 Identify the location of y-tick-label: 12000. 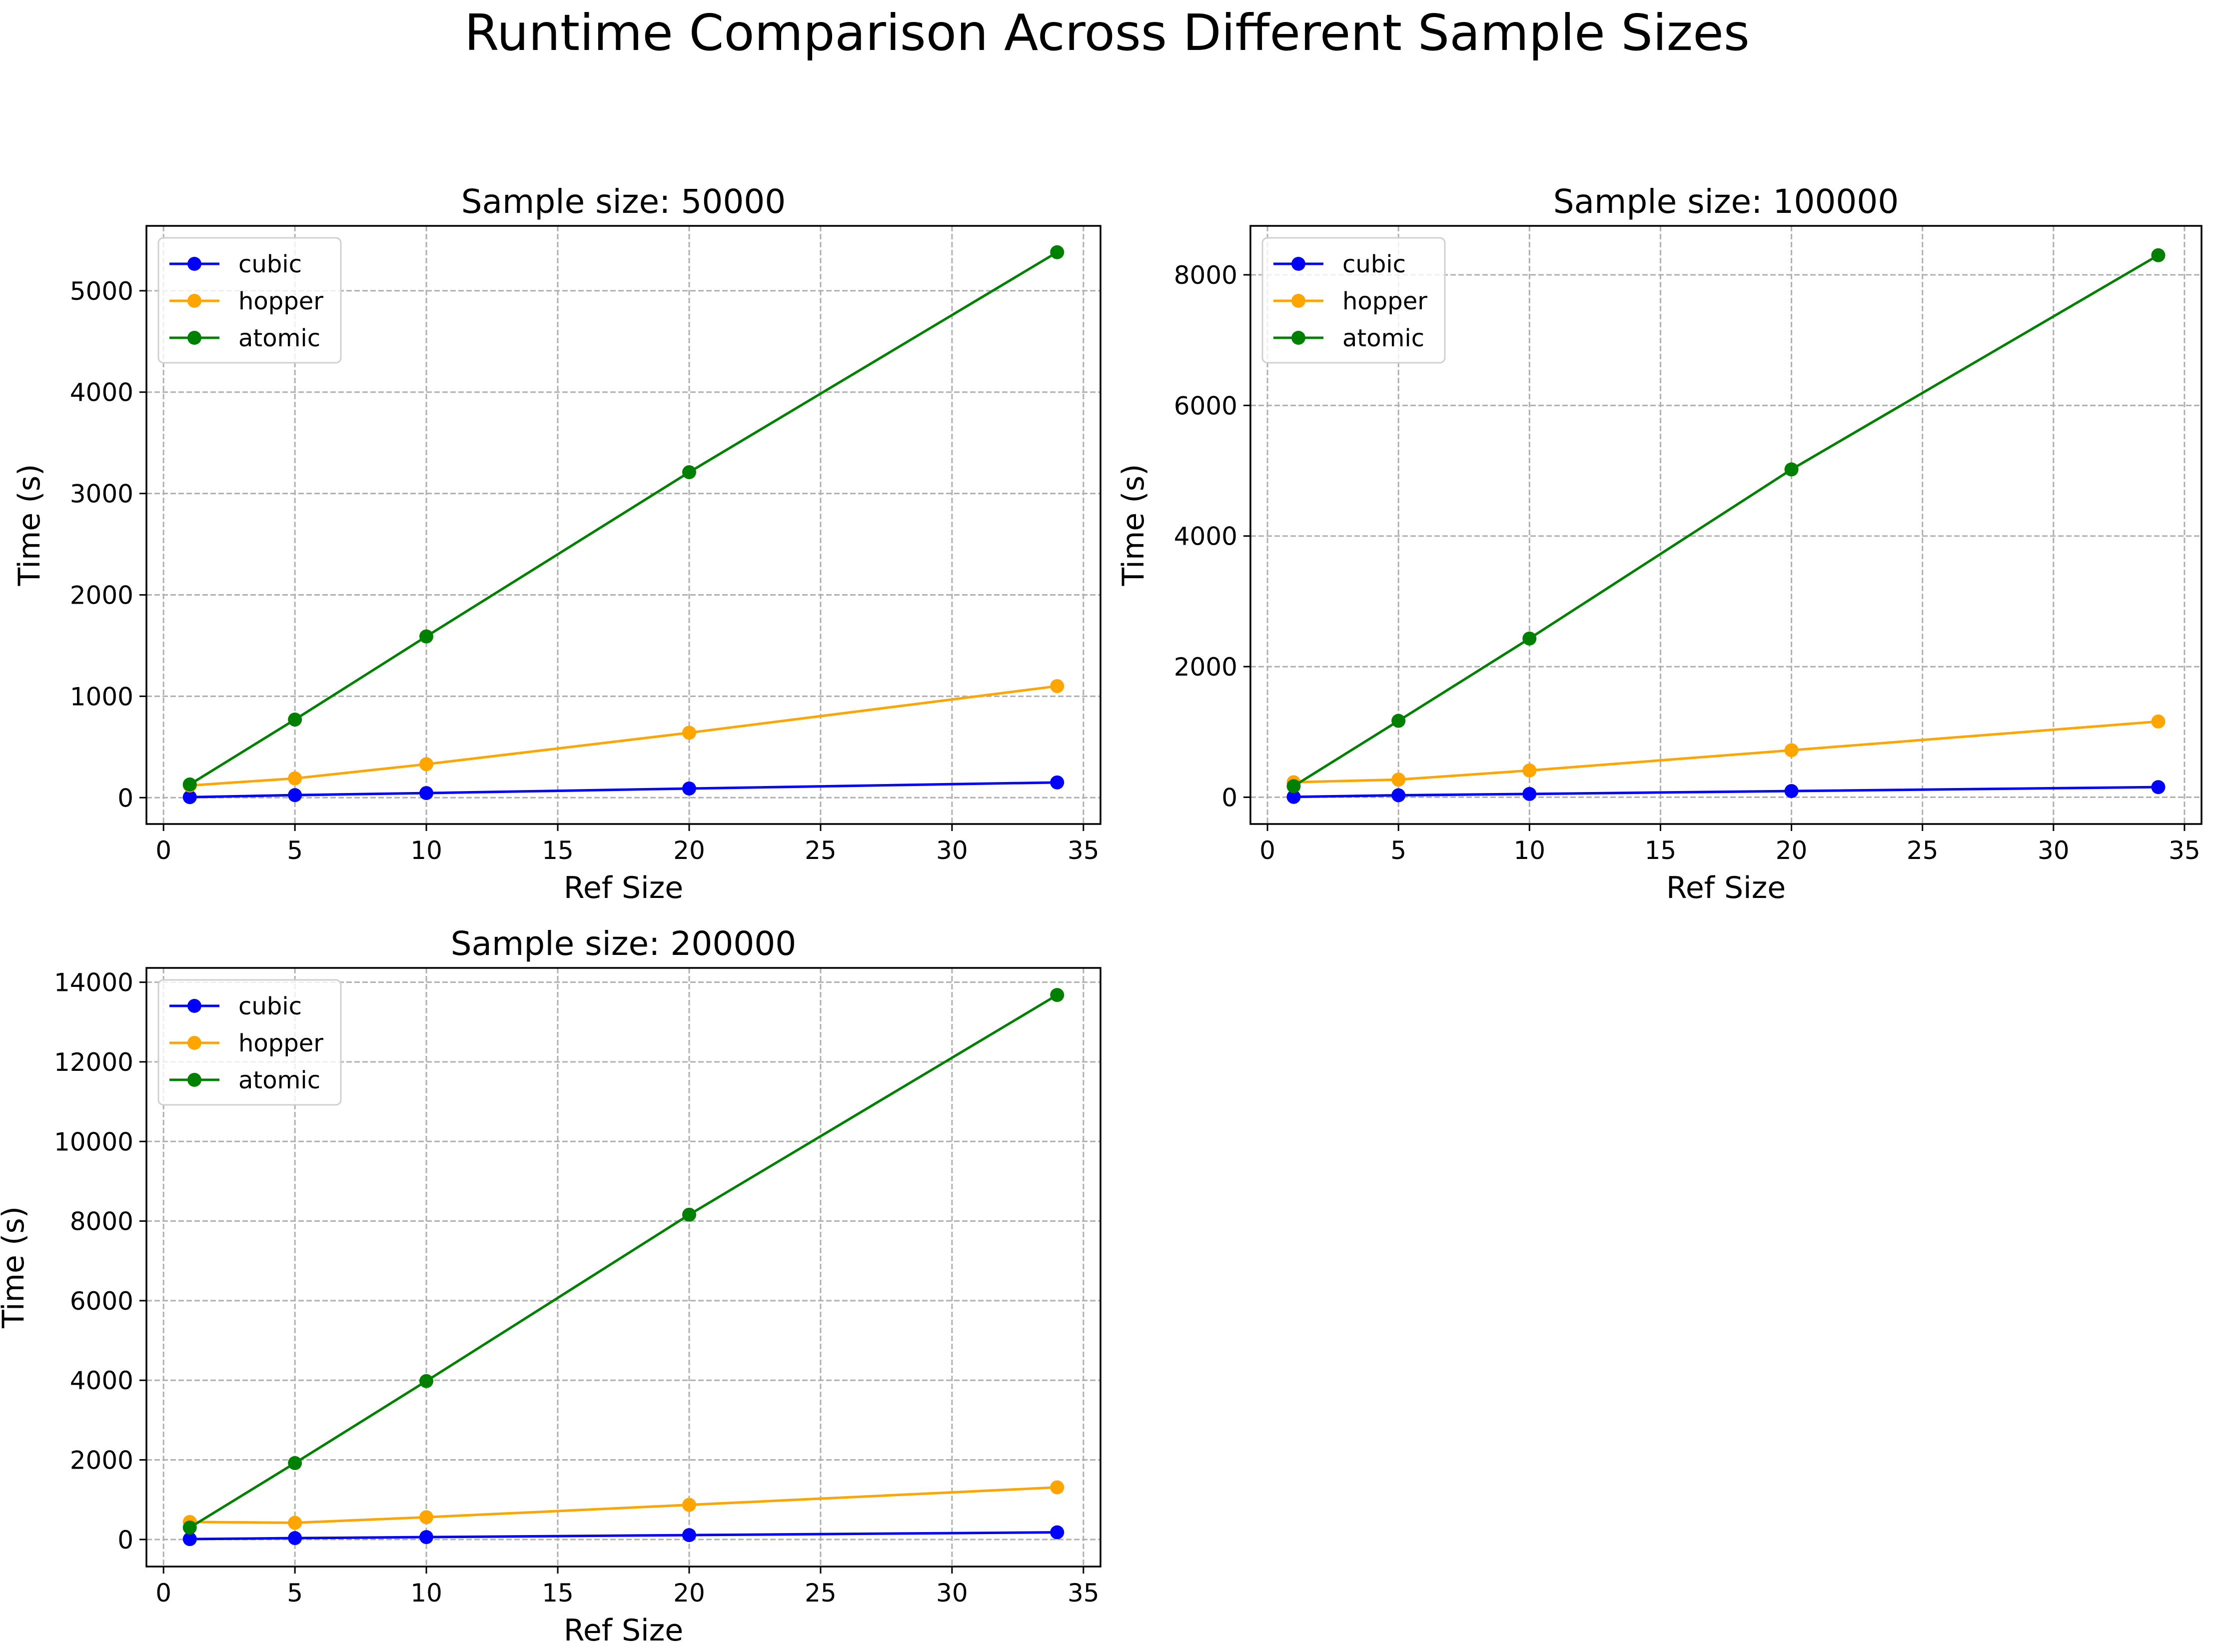
(93, 1062).